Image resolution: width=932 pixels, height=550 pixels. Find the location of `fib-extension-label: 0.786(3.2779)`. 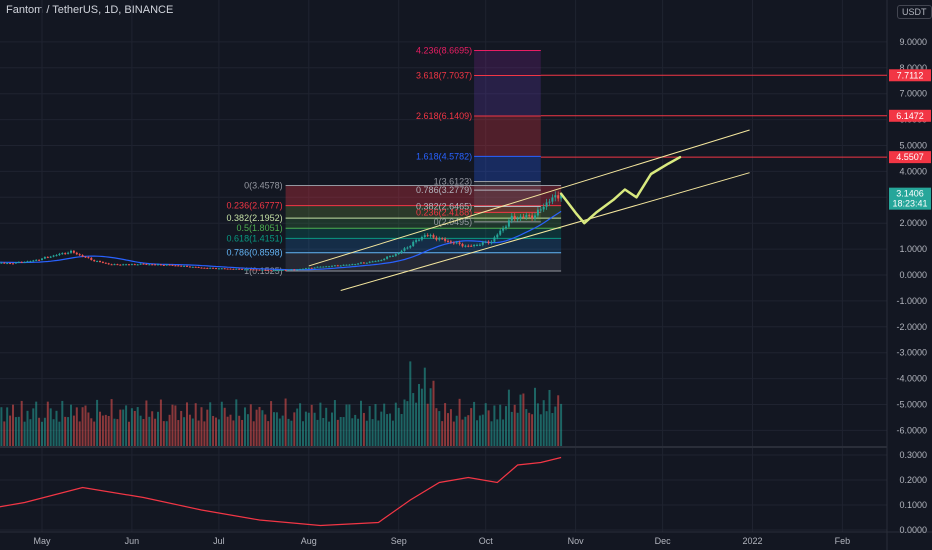

fib-extension-label: 0.786(3.2779) is located at coordinates (444, 190).